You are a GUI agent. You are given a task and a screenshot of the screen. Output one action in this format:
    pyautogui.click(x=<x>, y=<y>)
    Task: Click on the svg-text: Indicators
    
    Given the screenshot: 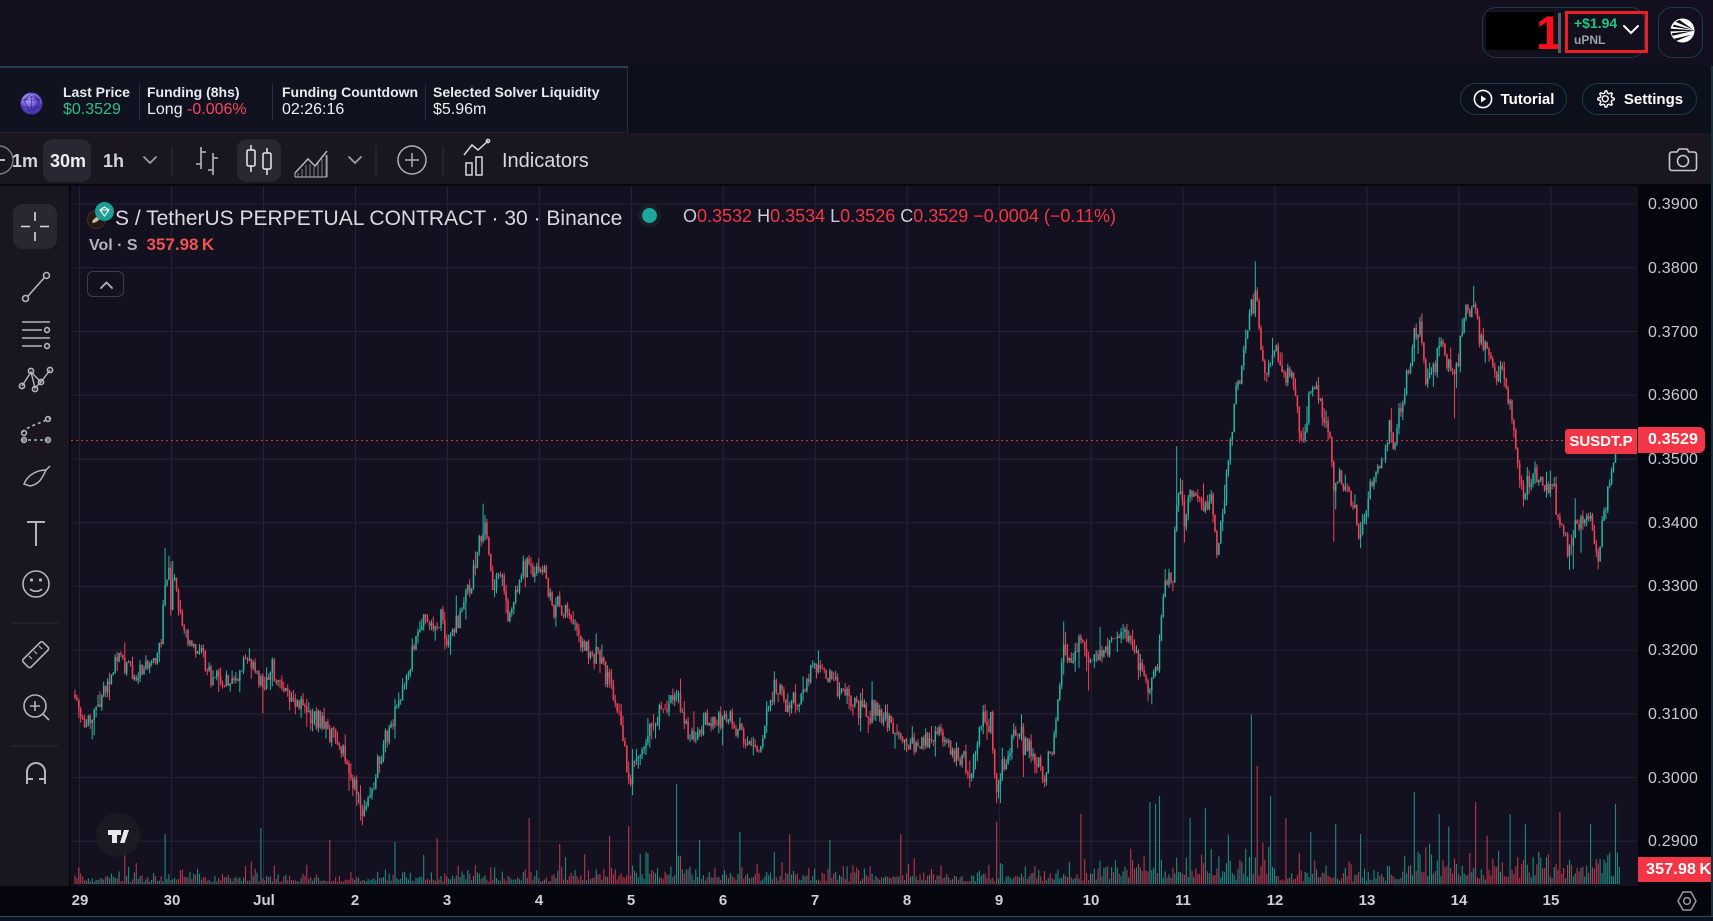 What is the action you would take?
    pyautogui.click(x=545, y=161)
    